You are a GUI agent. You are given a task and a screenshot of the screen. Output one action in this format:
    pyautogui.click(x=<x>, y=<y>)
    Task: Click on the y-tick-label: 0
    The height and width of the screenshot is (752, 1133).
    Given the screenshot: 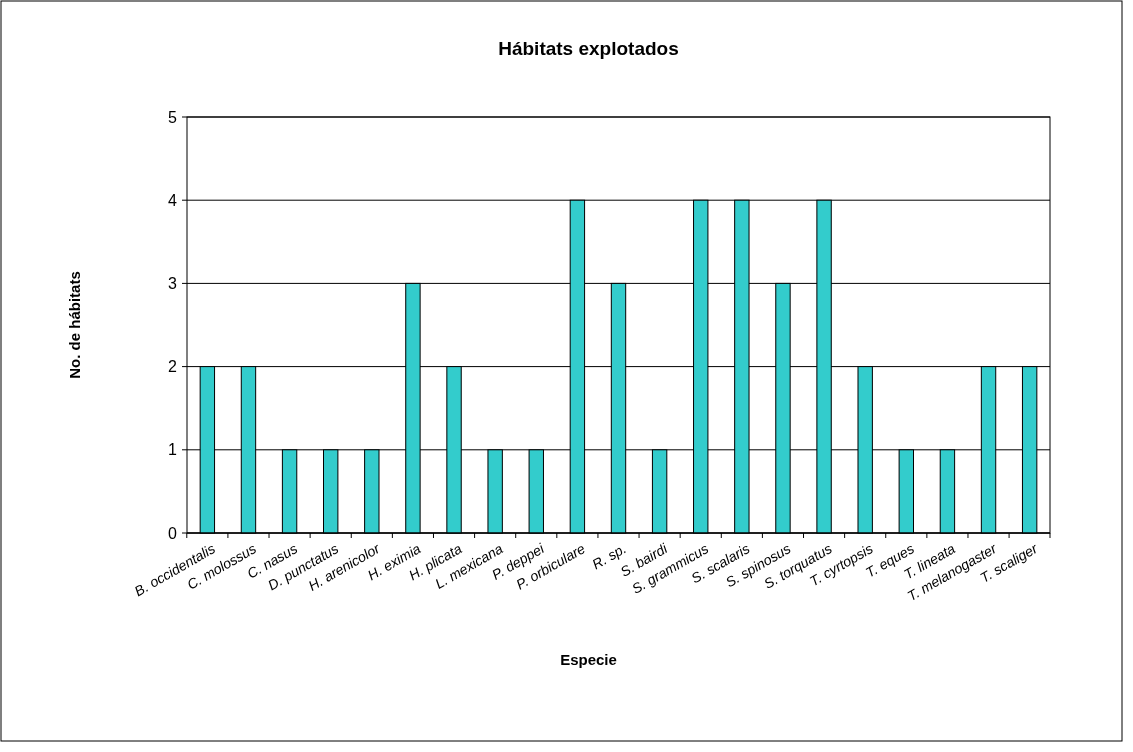 What is the action you would take?
    pyautogui.click(x=173, y=533)
    